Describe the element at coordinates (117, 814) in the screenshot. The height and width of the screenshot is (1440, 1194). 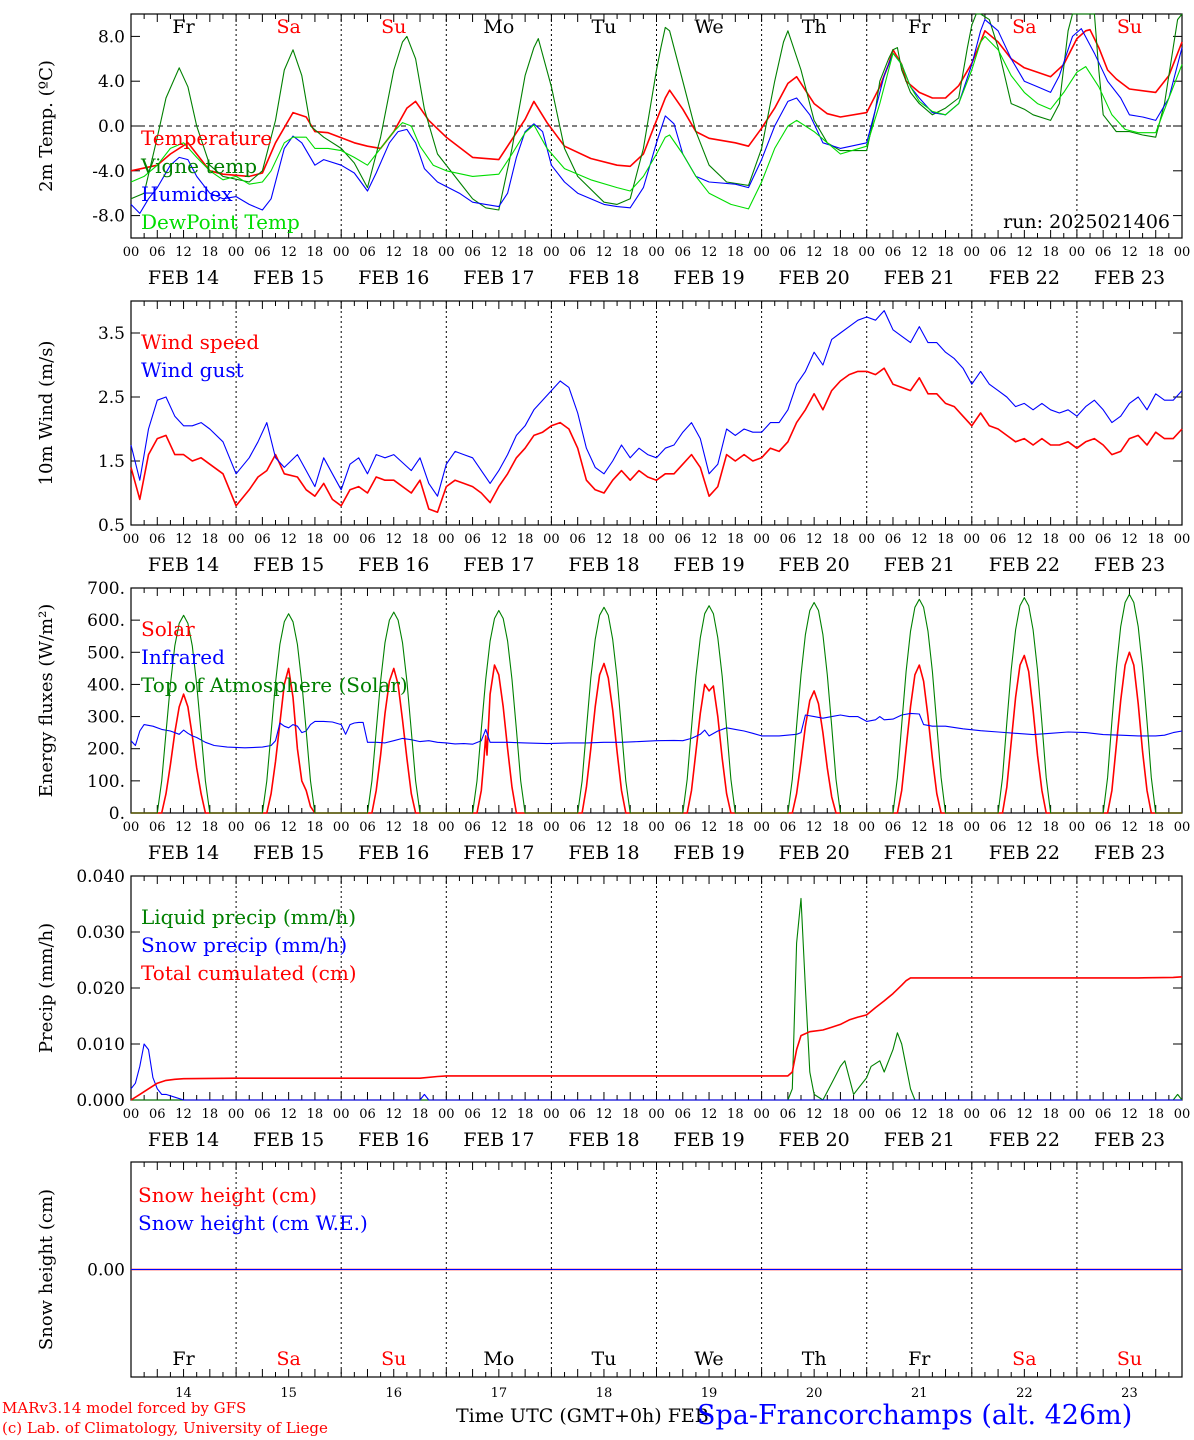
I see `y-tick-label: 0.` at that location.